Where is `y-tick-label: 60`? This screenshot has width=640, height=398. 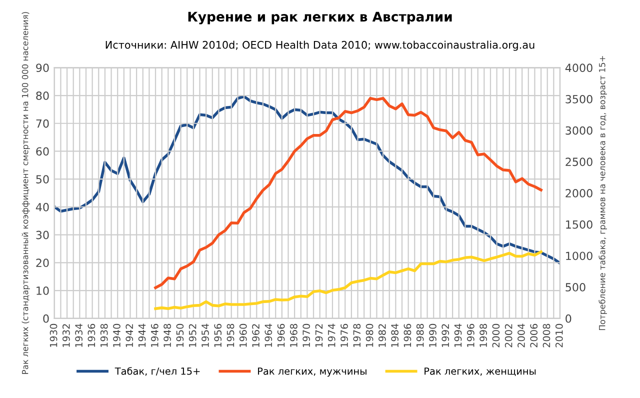 y-tick-label: 60 is located at coordinates (42, 151).